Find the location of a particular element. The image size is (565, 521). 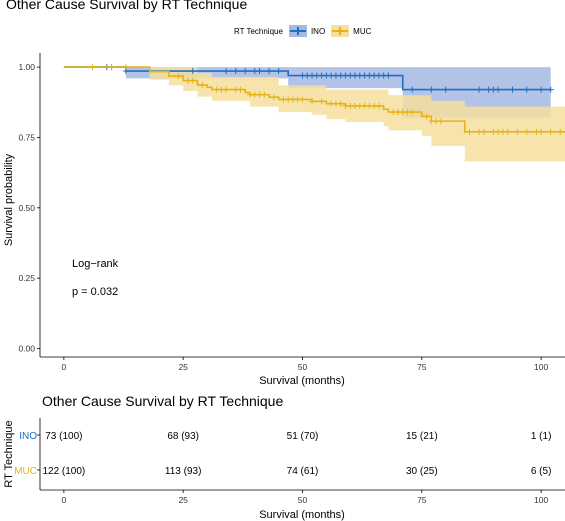

risk-cell-ino: 51 (70) is located at coordinates (303, 436).